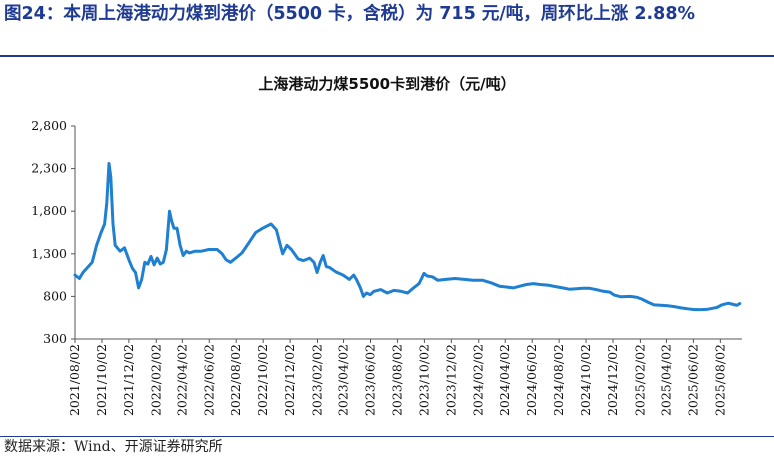 Image resolution: width=774 pixels, height=461 pixels. What do you see at coordinates (478, 380) in the screenshot?
I see `x-tick-label: 2024/02/02` at bounding box center [478, 380].